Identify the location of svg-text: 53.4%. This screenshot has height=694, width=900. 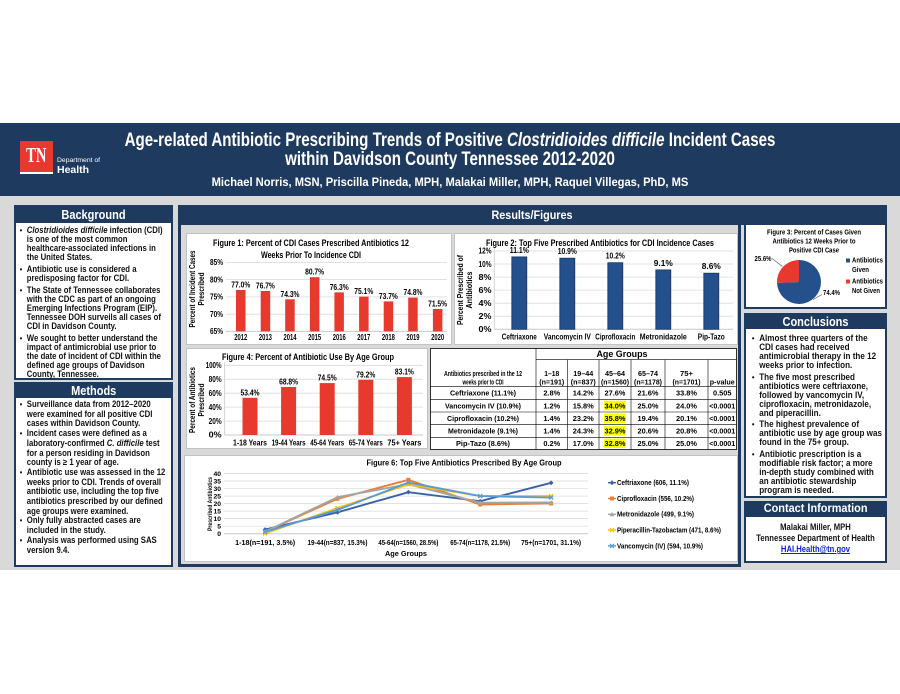
(250, 392).